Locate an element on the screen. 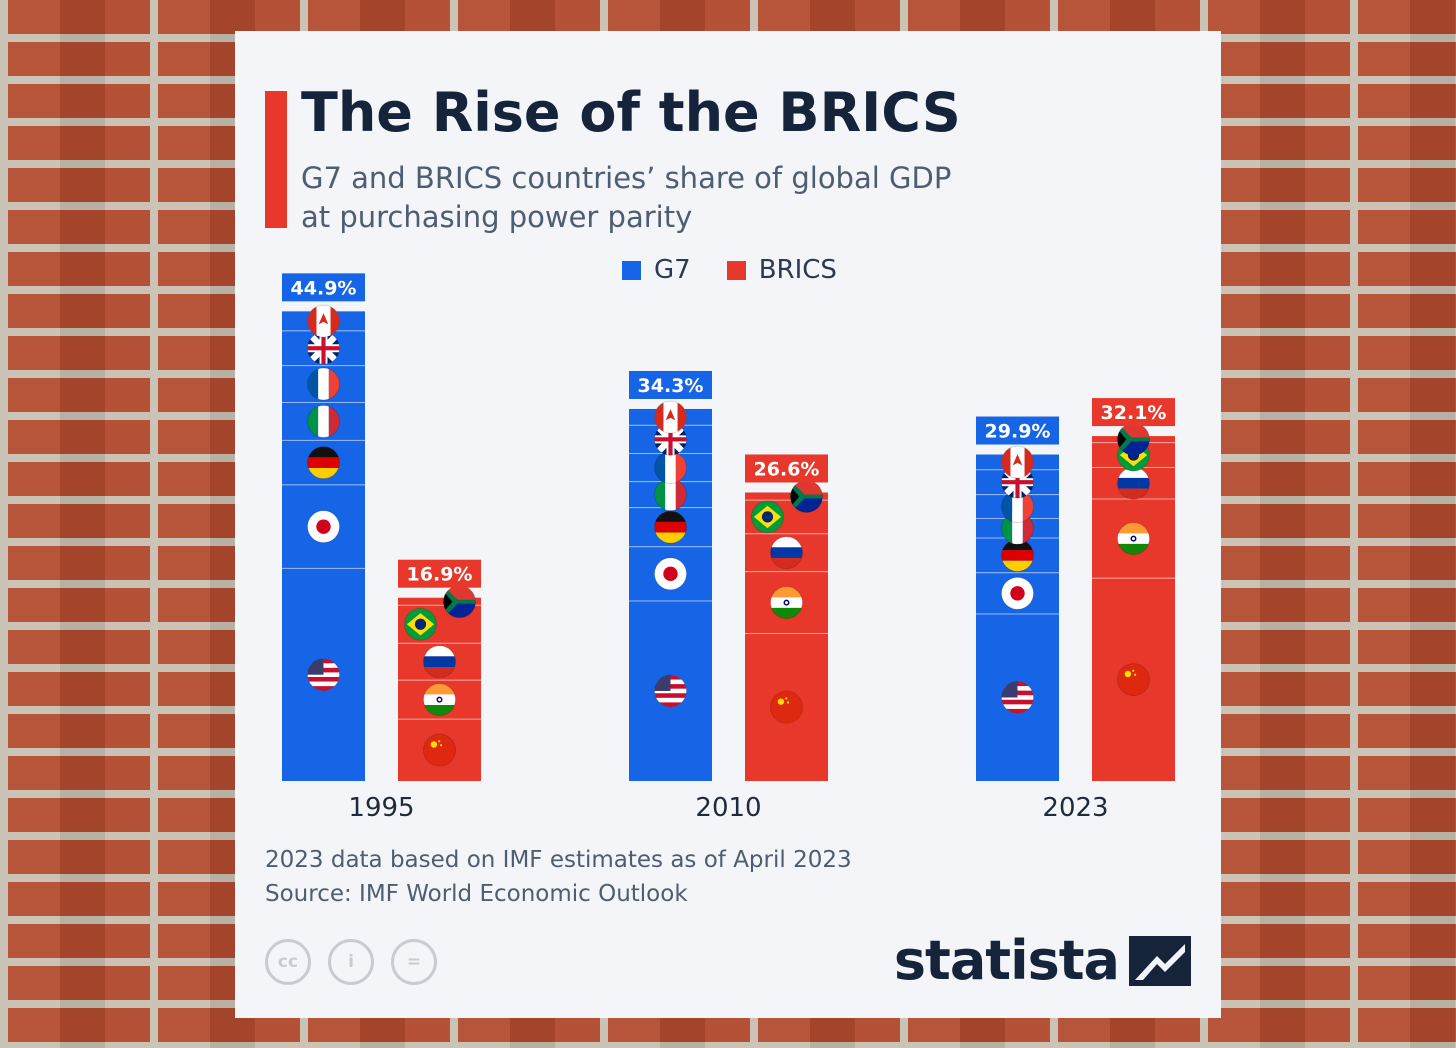 This screenshot has width=1456, height=1048. legend-label-brics: BRICS is located at coordinates (797, 270).